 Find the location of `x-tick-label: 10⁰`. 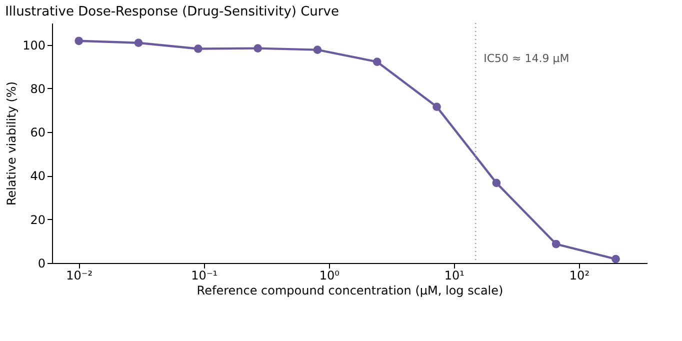

x-tick-label: 10⁰ is located at coordinates (329, 275).